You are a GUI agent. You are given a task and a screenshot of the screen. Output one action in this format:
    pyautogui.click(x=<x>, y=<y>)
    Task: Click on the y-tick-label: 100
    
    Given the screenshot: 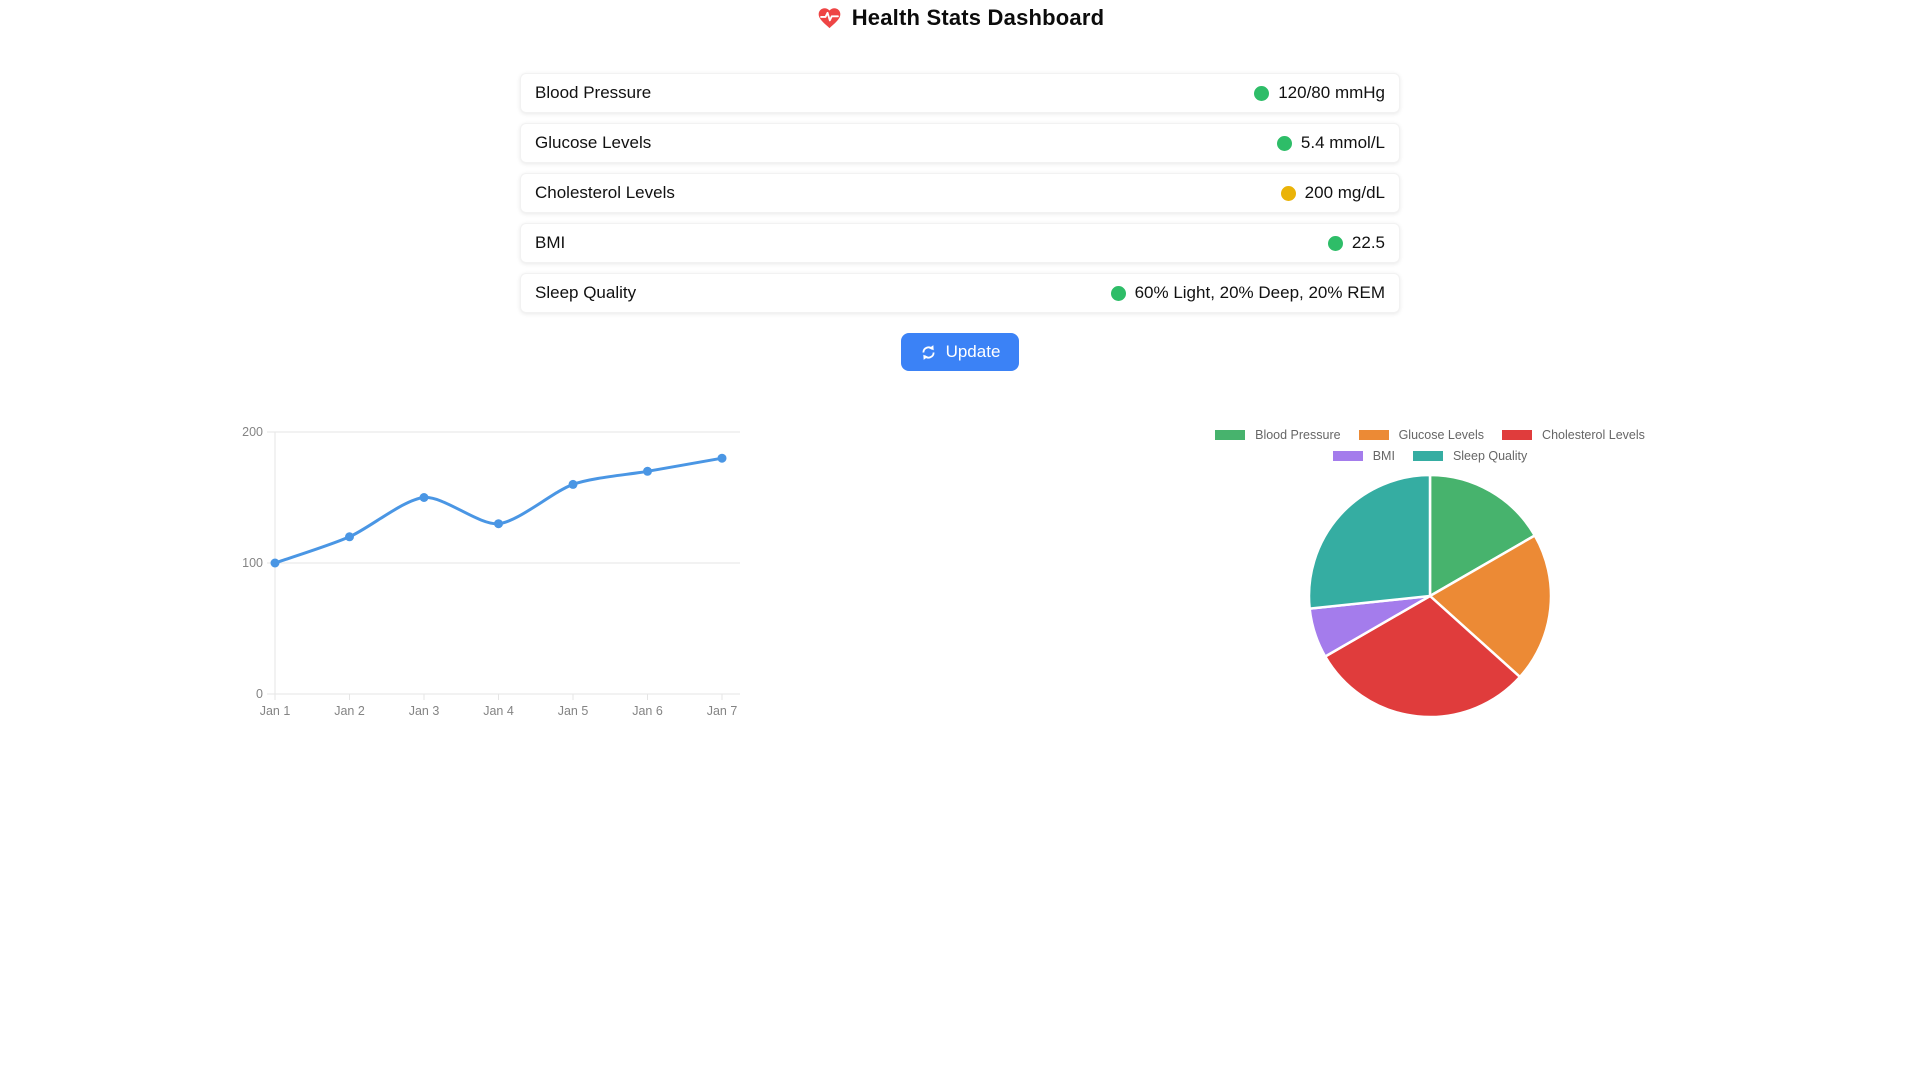 What is the action you would take?
    pyautogui.click(x=252, y=563)
    